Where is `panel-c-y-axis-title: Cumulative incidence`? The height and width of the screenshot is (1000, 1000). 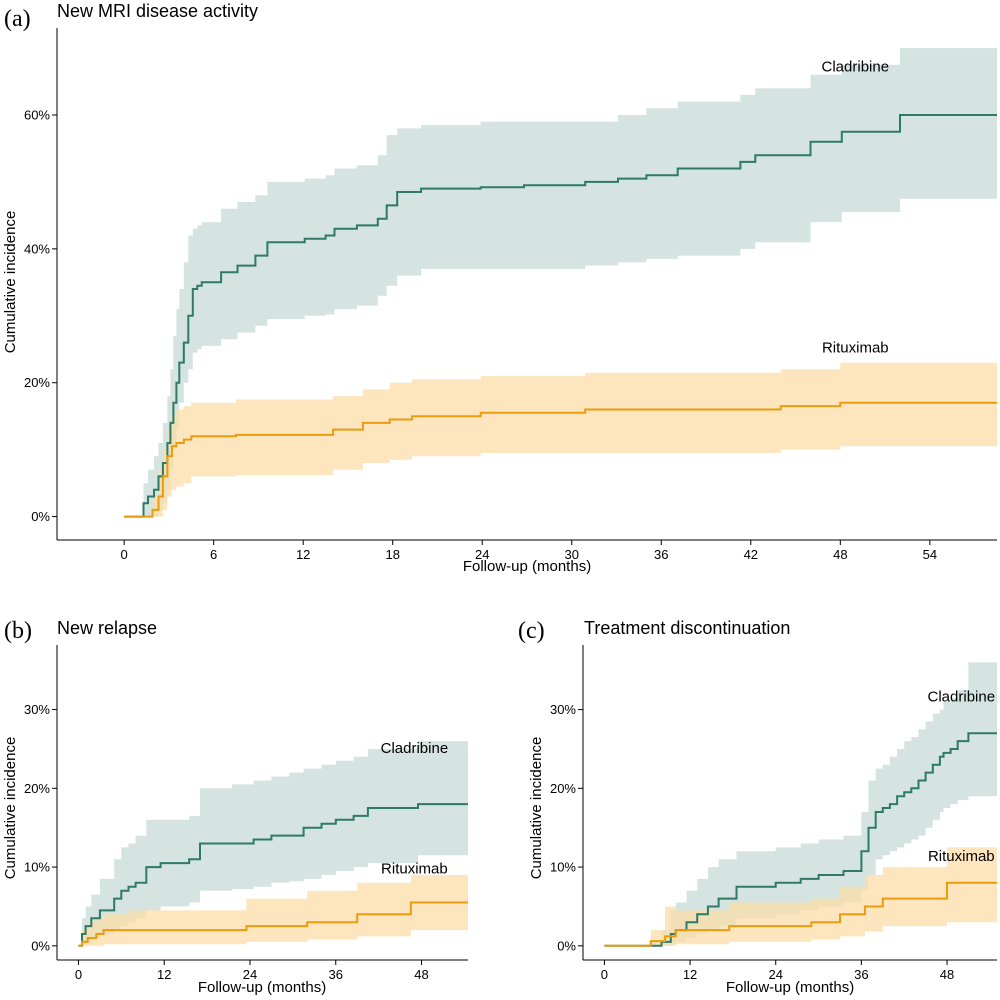 panel-c-y-axis-title: Cumulative incidence is located at coordinates (536, 808).